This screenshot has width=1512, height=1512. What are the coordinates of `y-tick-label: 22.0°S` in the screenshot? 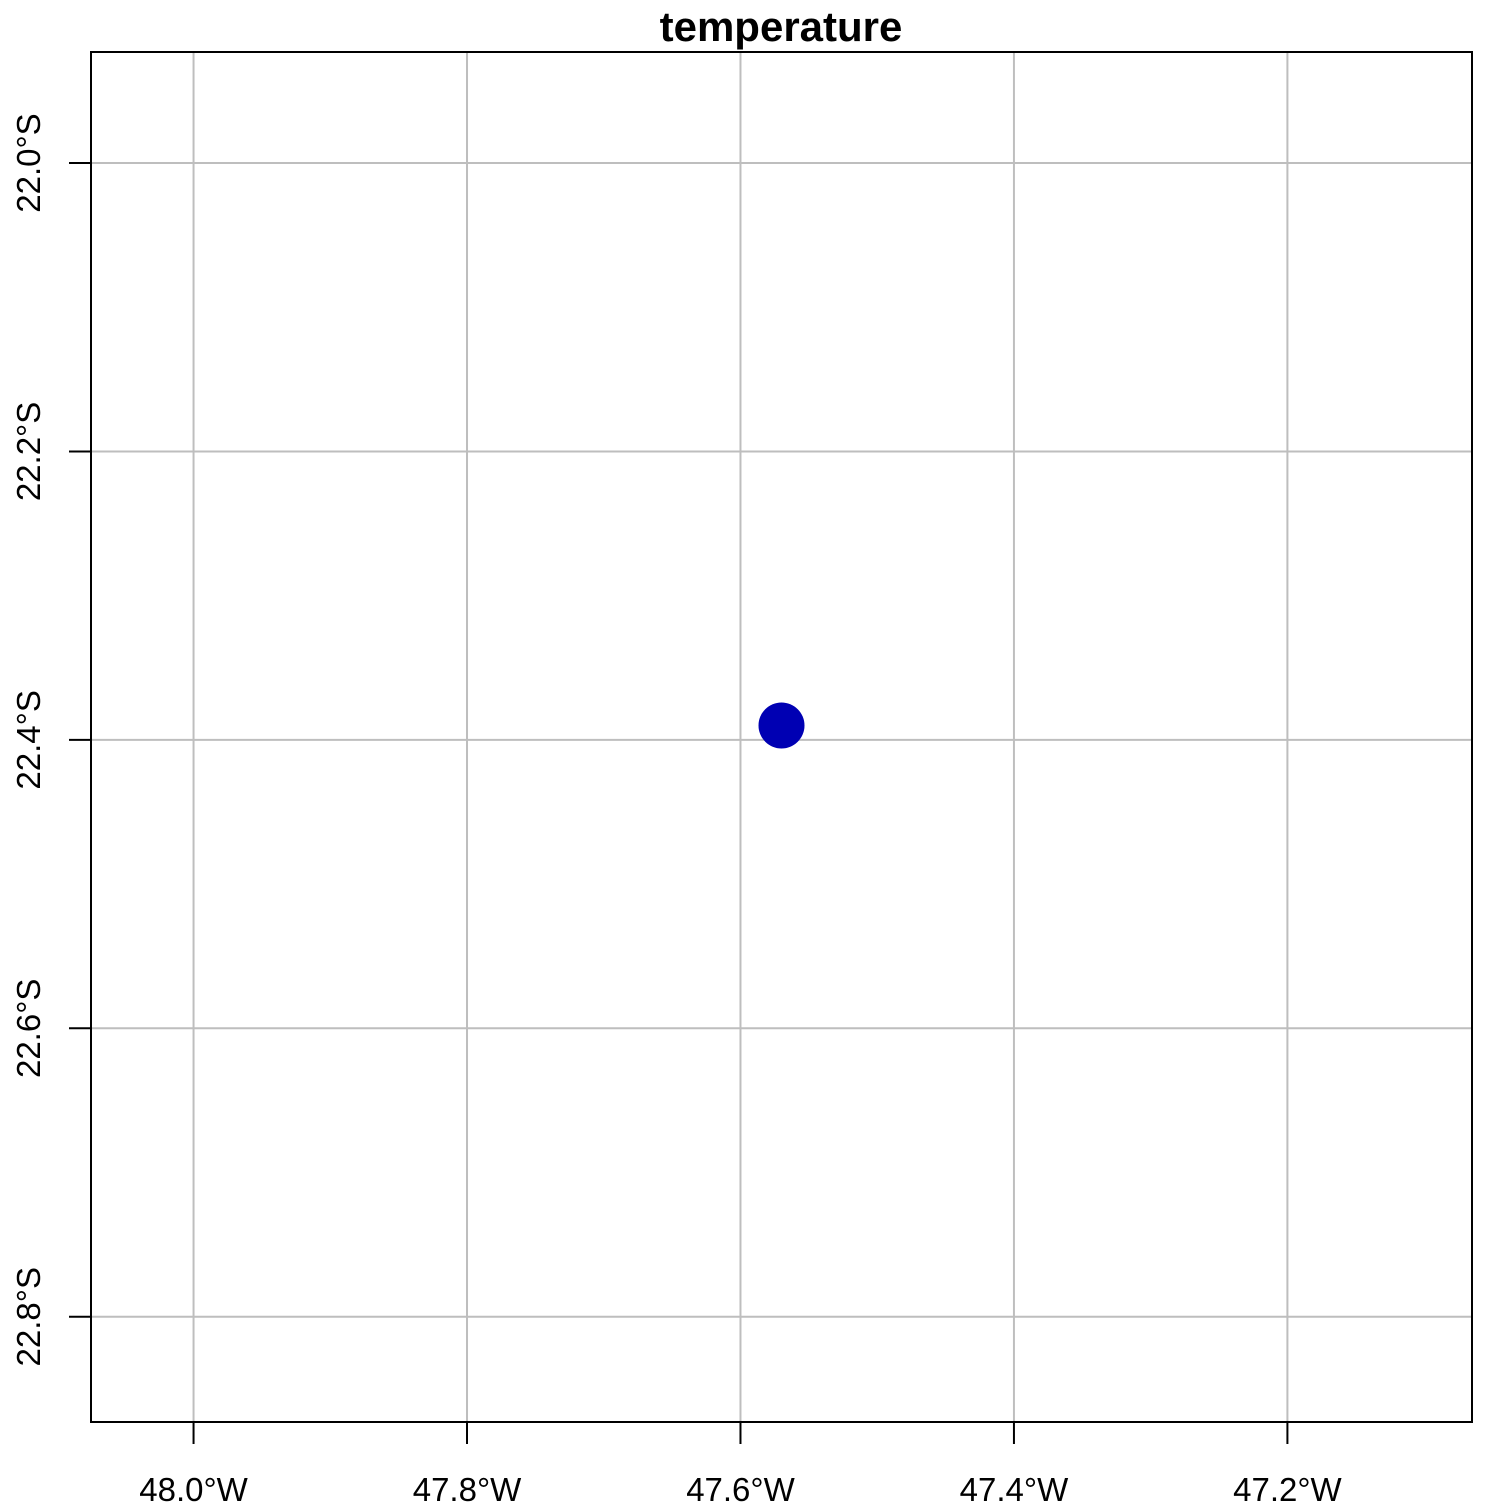 It's located at (28, 162).